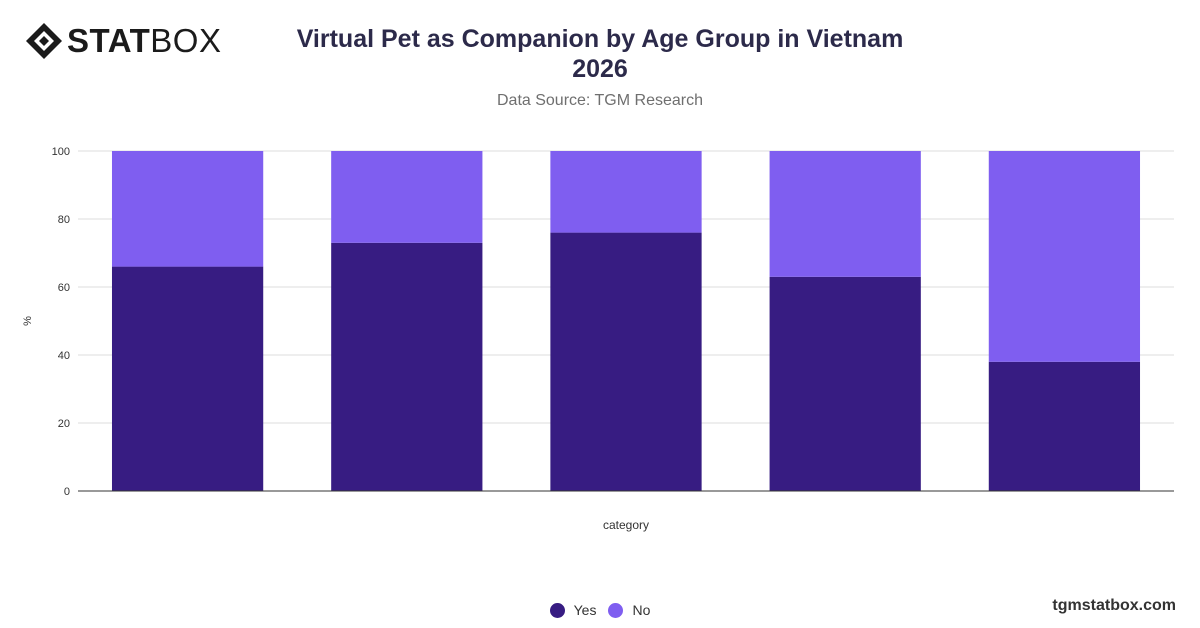 The height and width of the screenshot is (628, 1200). What do you see at coordinates (599, 100) in the screenshot?
I see `chart-subtitle: Data Source: TGM Research` at bounding box center [599, 100].